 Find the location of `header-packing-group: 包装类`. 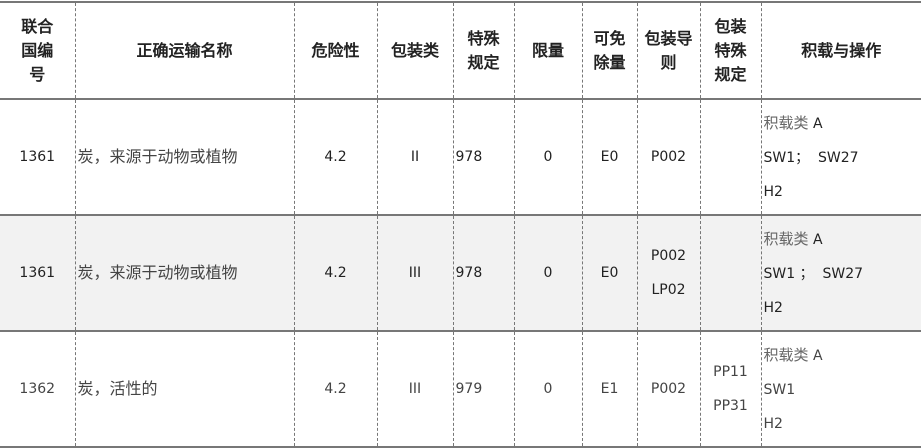

header-packing-group: 包装类 is located at coordinates (415, 50).